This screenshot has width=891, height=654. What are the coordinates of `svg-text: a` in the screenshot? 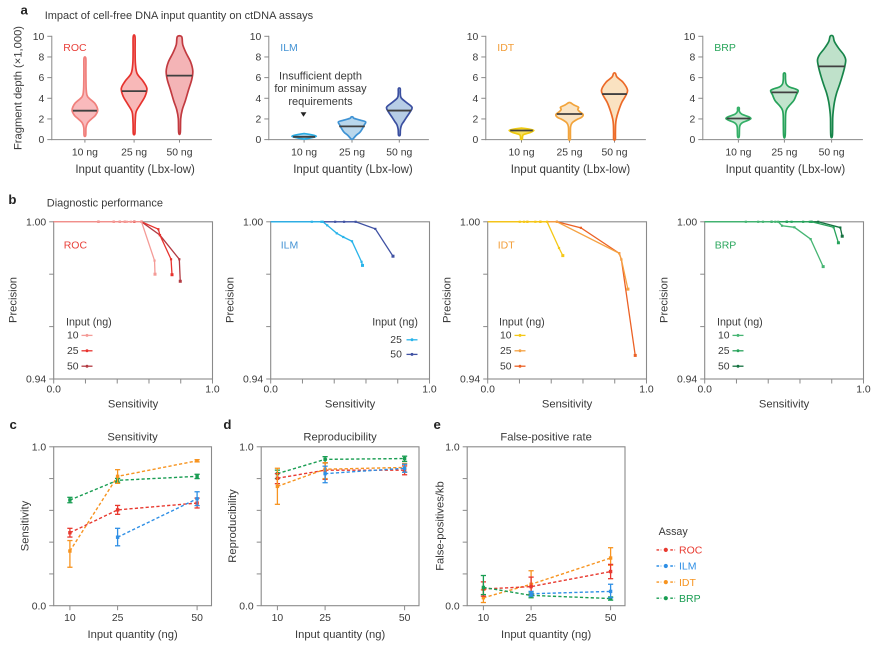 It's located at (25, 10).